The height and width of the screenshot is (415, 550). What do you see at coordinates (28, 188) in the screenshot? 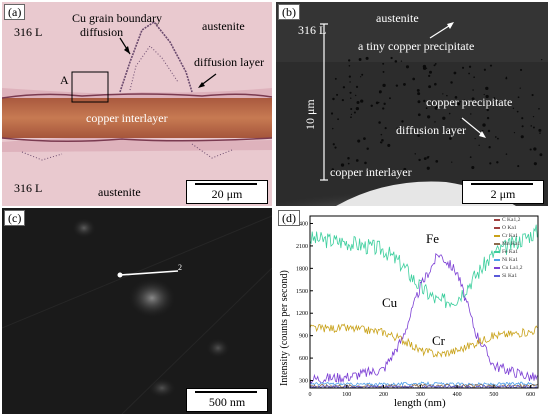
I see `panel-a-316l-bottom: 316 L` at bounding box center [28, 188].